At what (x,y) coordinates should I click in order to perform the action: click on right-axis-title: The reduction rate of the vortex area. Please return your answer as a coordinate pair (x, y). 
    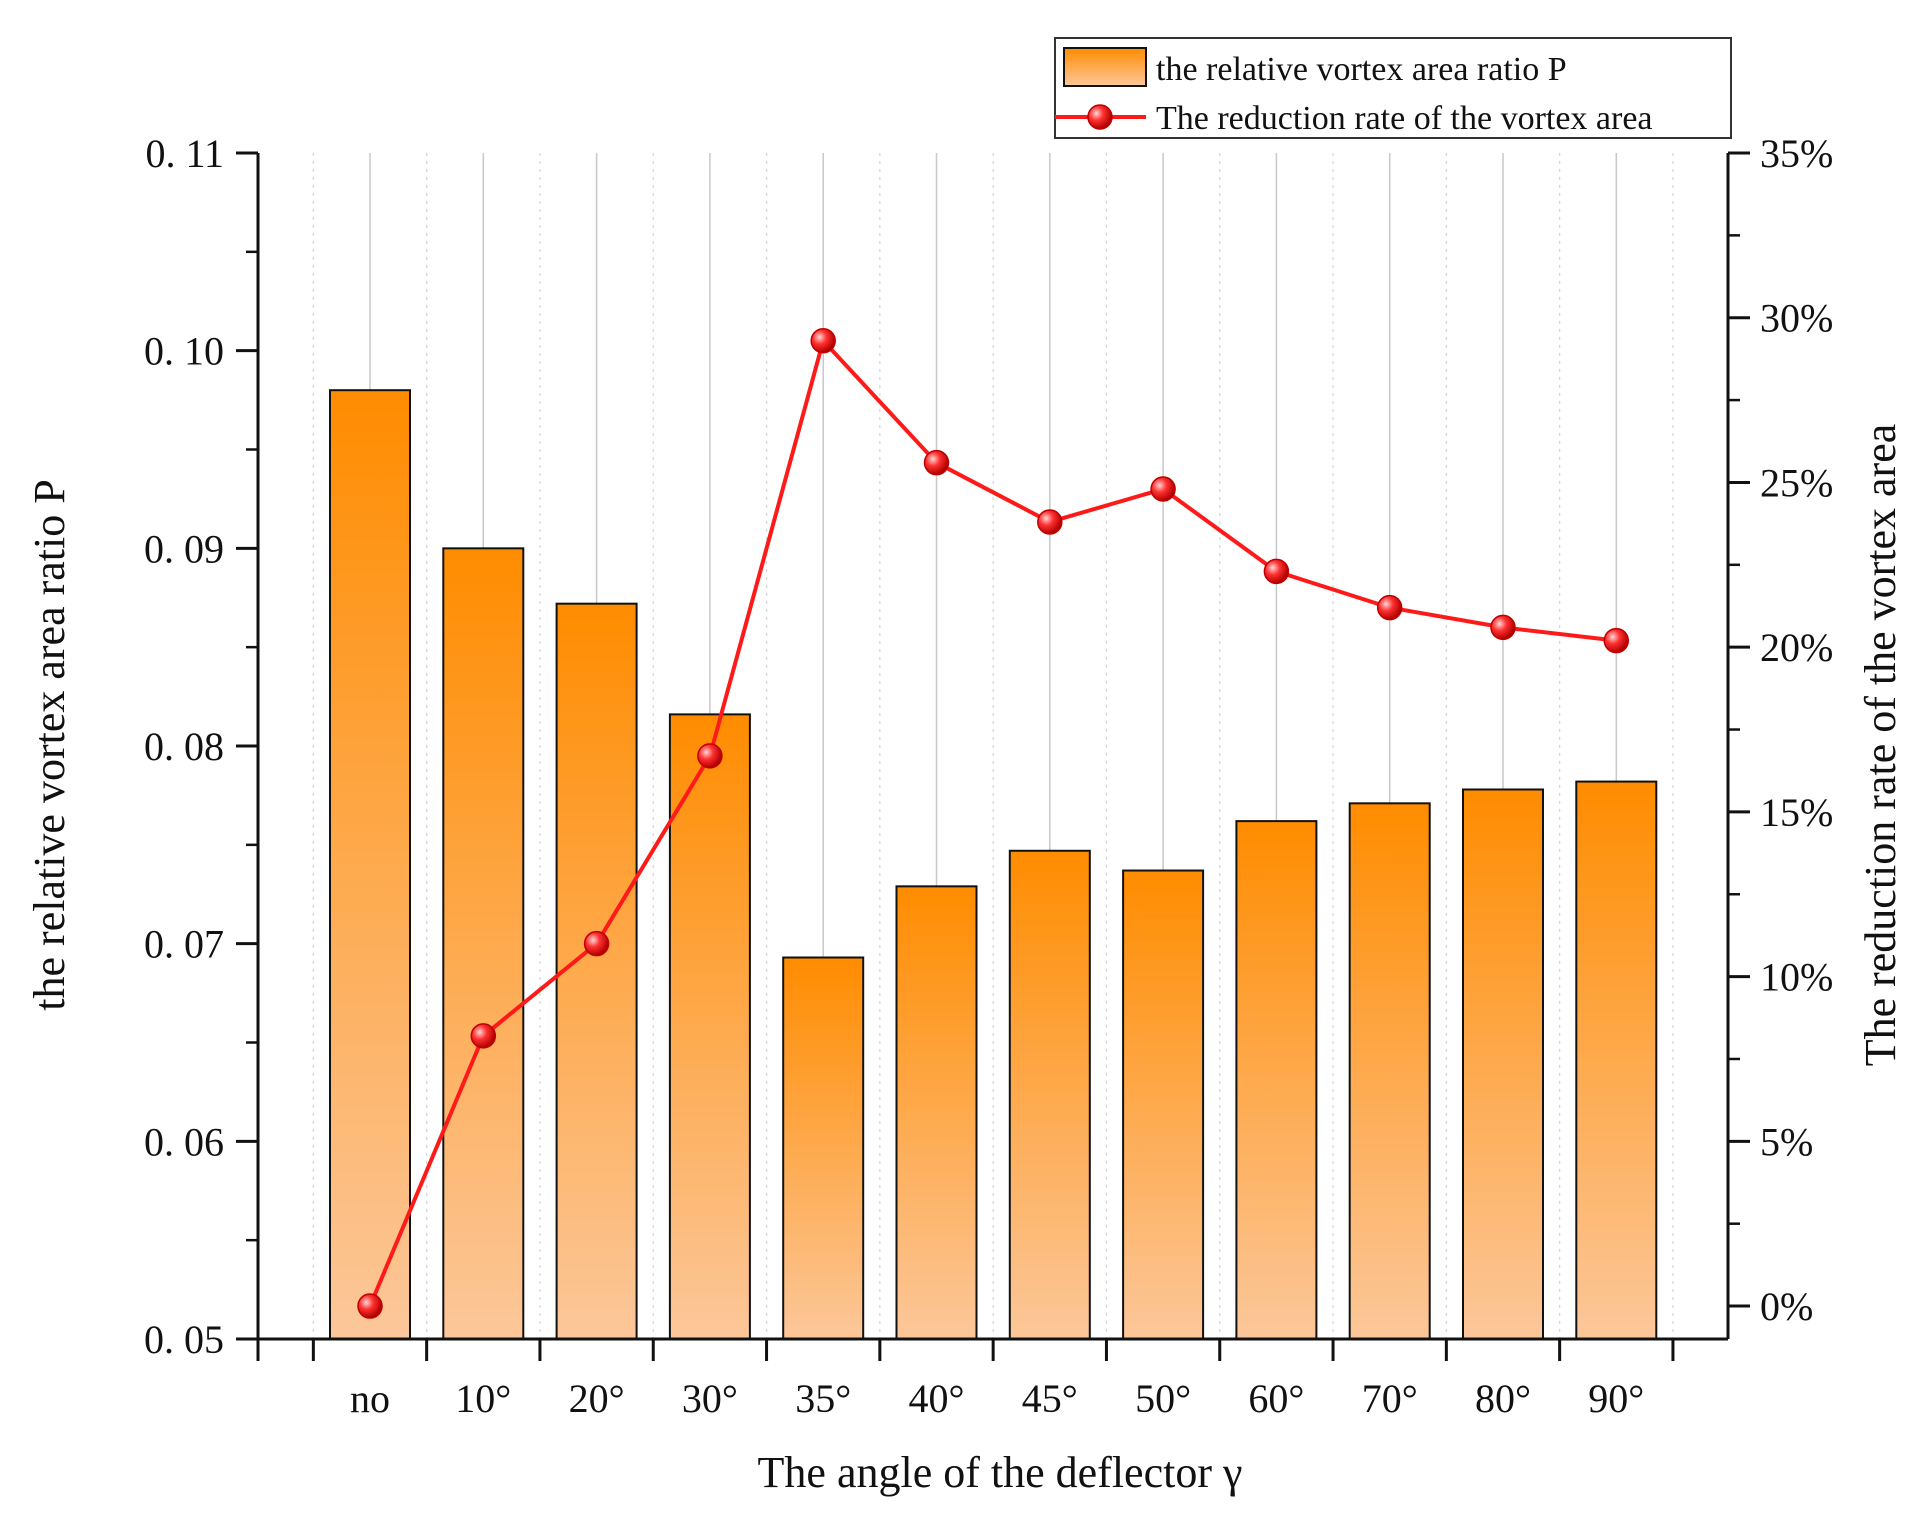
    Looking at the image, I should click on (1880, 745).